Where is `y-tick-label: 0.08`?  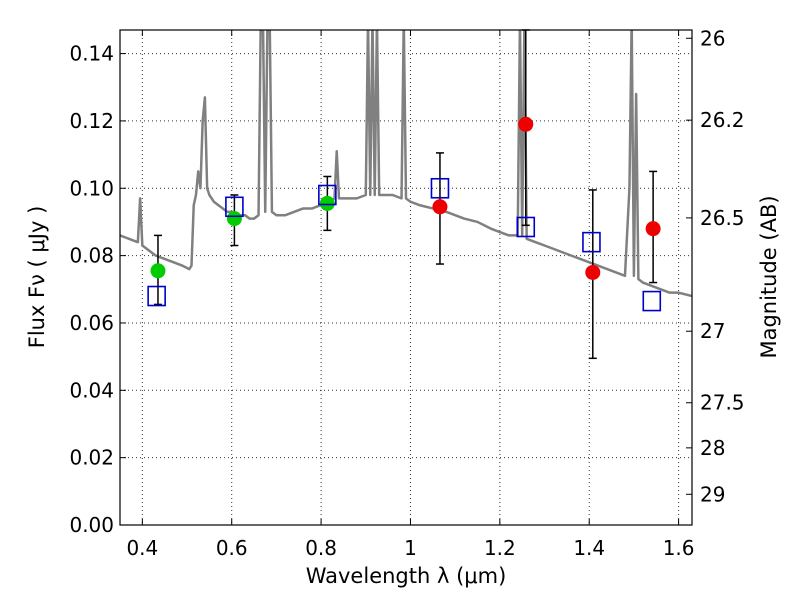
y-tick-label: 0.08 is located at coordinates (91, 256).